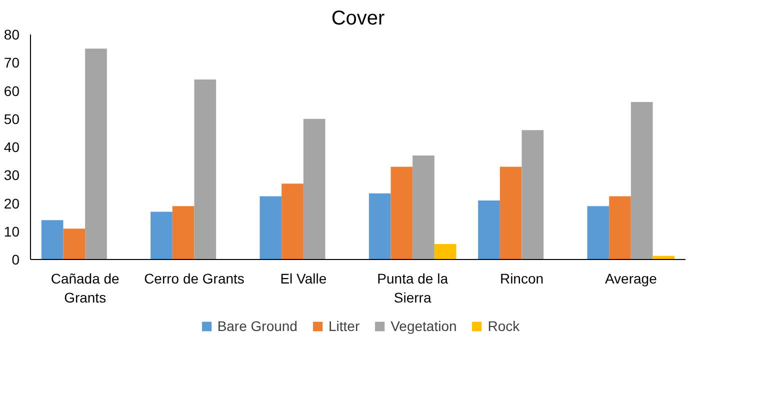  What do you see at coordinates (522, 278) in the screenshot?
I see `x-tick-label: Rincon` at bounding box center [522, 278].